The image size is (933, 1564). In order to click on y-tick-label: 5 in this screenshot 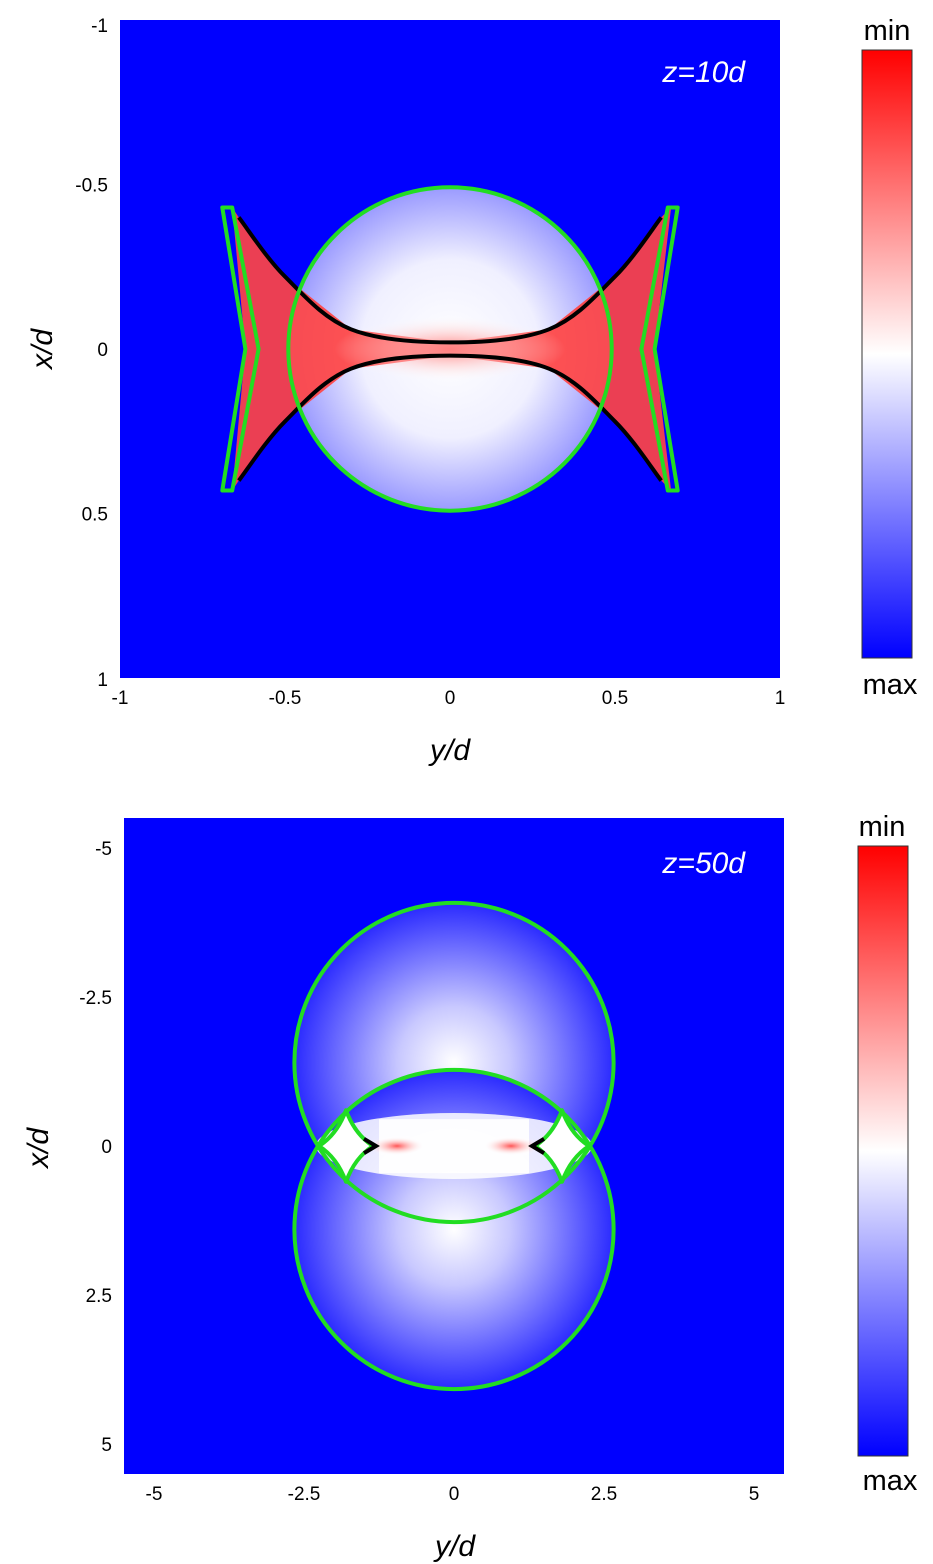, I will do `click(106, 1445)`.